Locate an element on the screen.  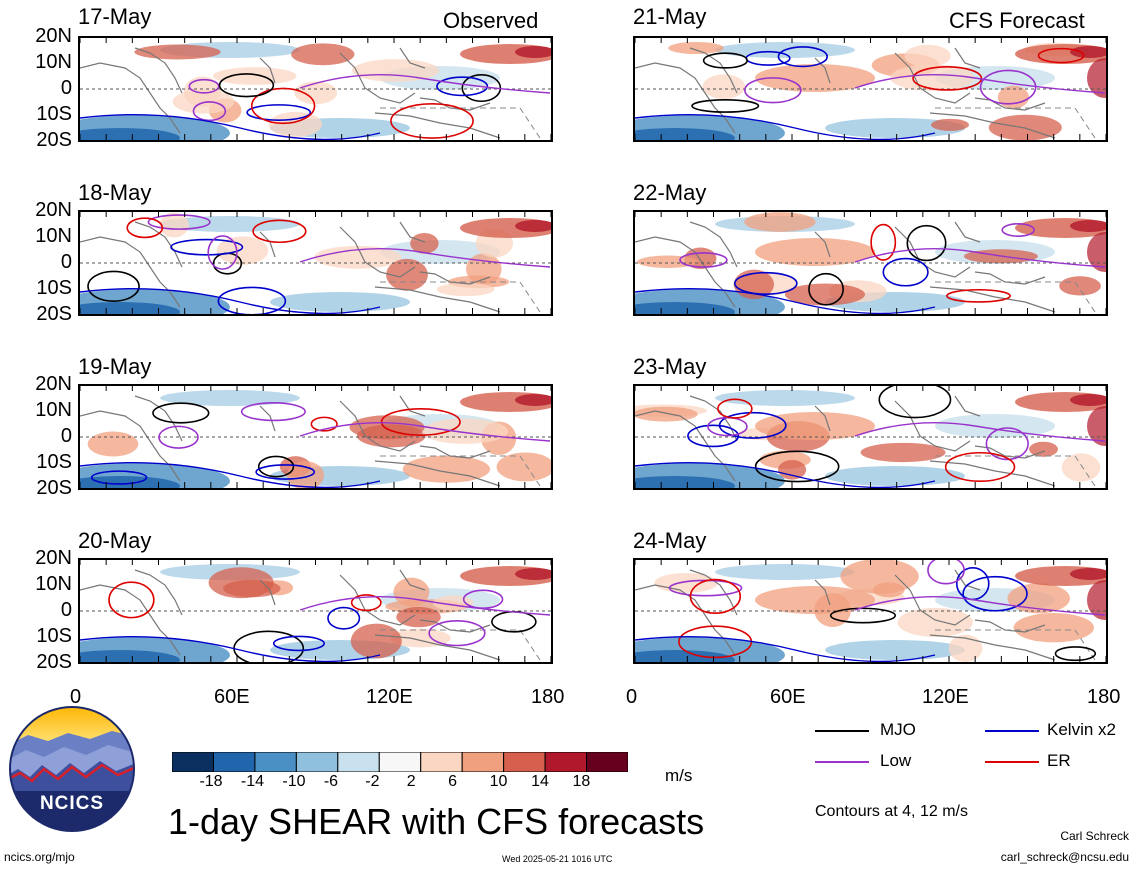
colorbar-tick-label: 10 is located at coordinates (498, 781).